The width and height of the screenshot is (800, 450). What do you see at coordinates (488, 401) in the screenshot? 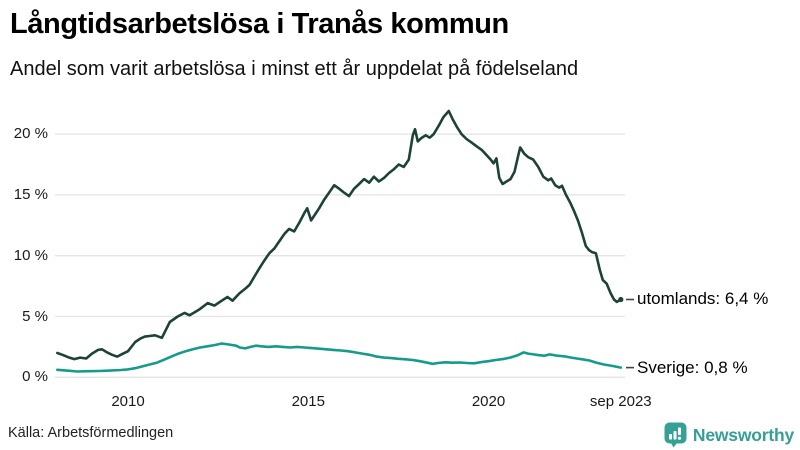
I see `x-tick-label: 2020` at bounding box center [488, 401].